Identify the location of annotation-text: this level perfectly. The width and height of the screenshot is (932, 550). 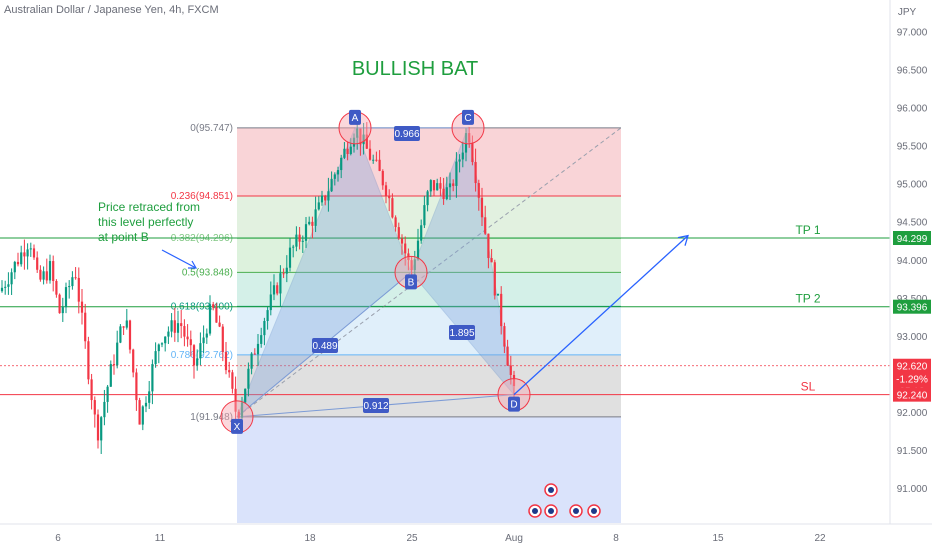
(145, 222).